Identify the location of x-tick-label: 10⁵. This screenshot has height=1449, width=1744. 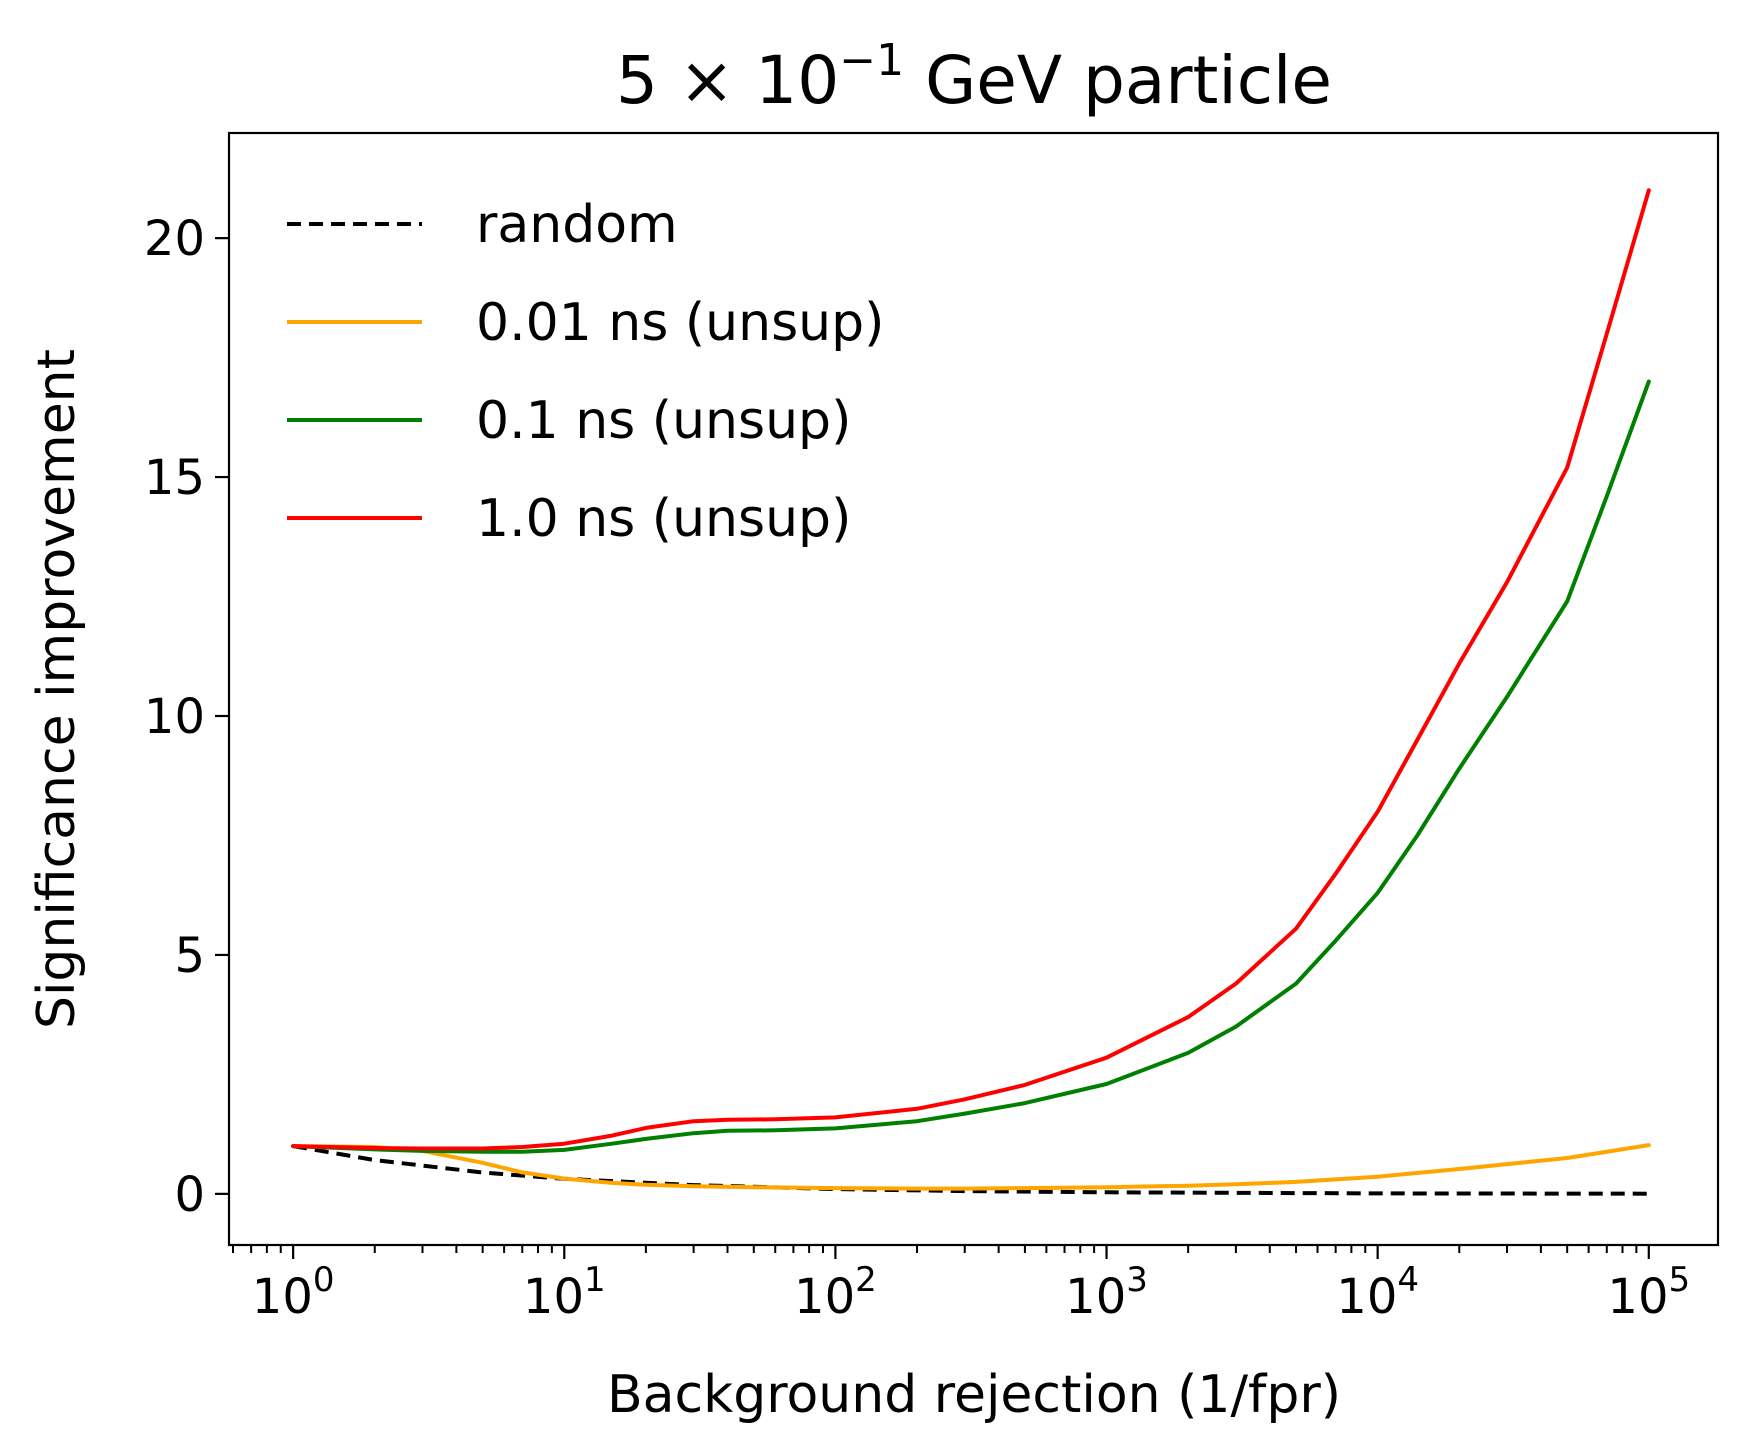
(1648, 1292).